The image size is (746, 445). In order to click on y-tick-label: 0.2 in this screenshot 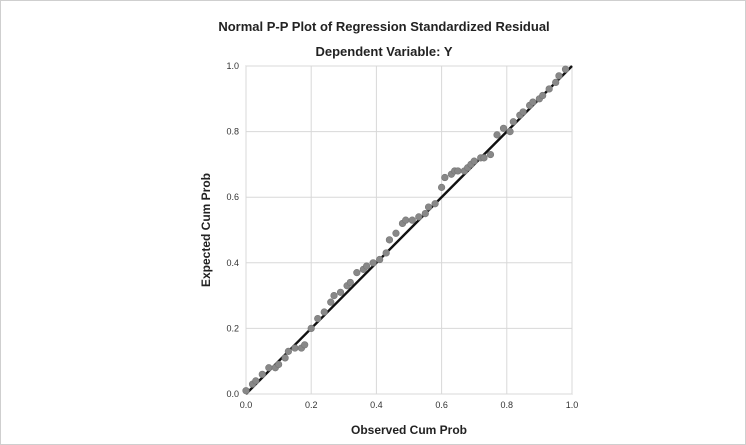, I will do `click(232, 328)`.